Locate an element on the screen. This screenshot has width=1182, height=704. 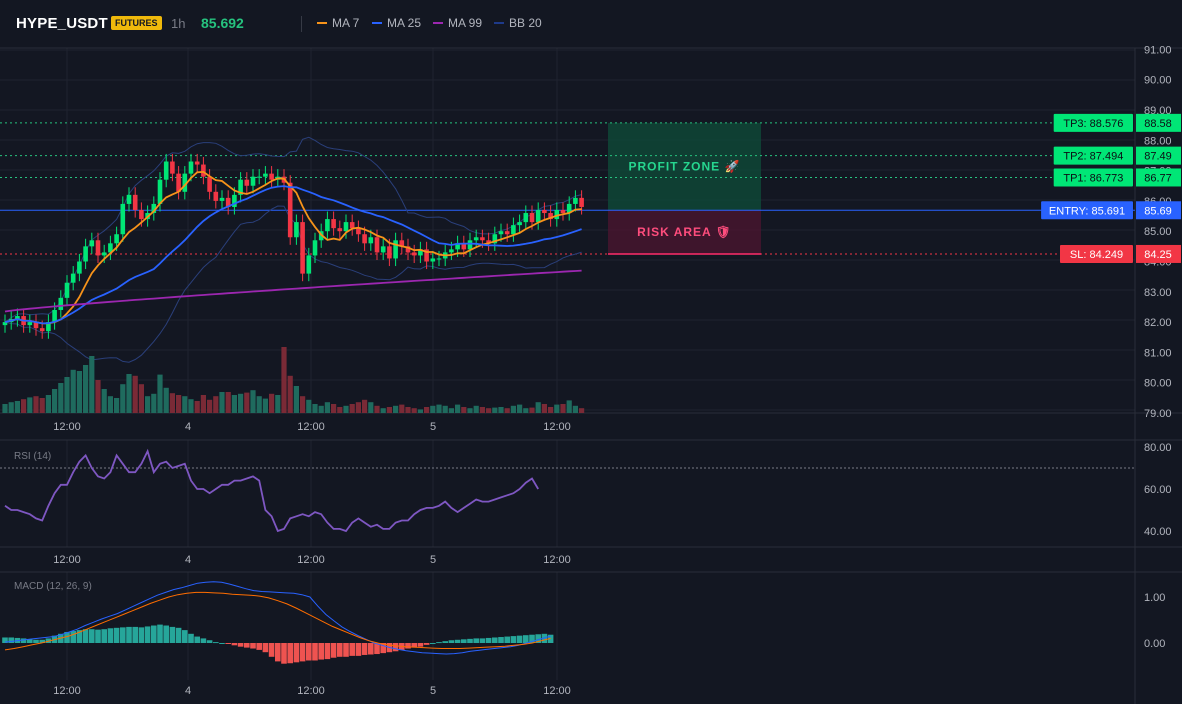
legend-bb20: BB 20 is located at coordinates (518, 23).